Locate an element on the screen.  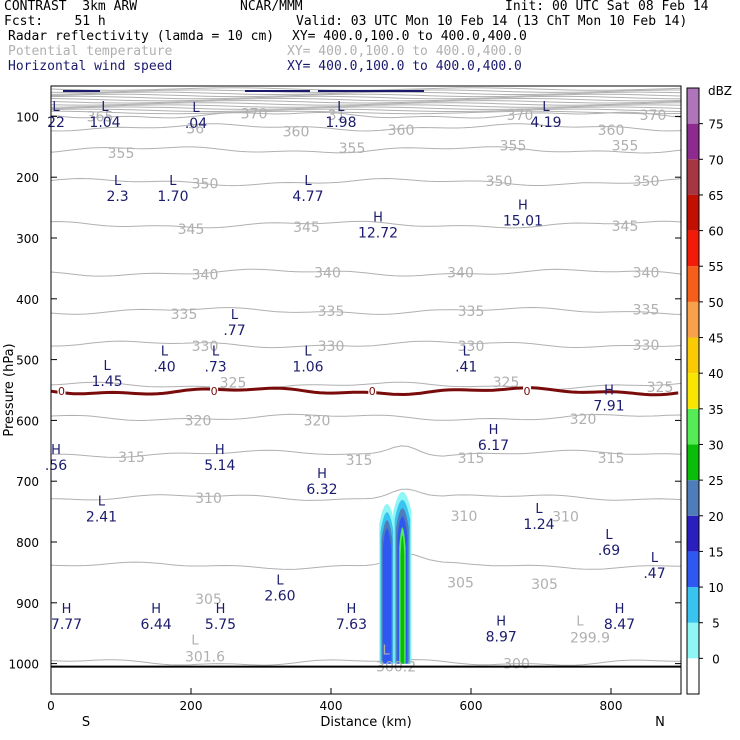
y-tick-label: 100 is located at coordinates (27, 117).